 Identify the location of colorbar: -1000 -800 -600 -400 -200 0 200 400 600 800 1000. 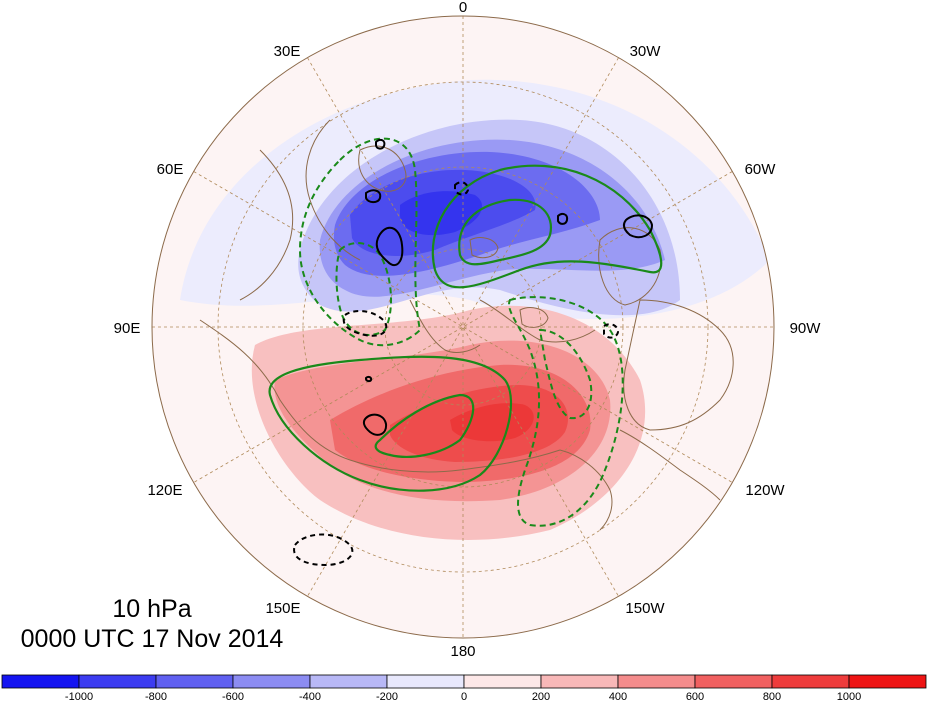
(464, 688).